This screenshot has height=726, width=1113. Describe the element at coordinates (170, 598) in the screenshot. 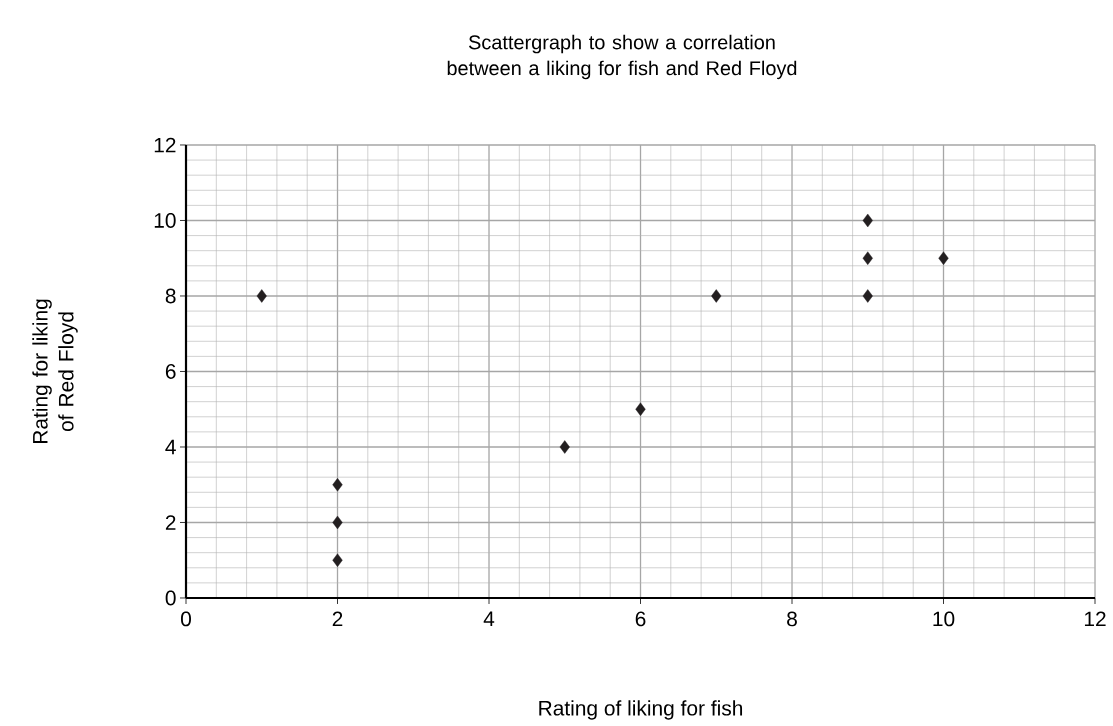

I see `y-tick-label: 0` at that location.